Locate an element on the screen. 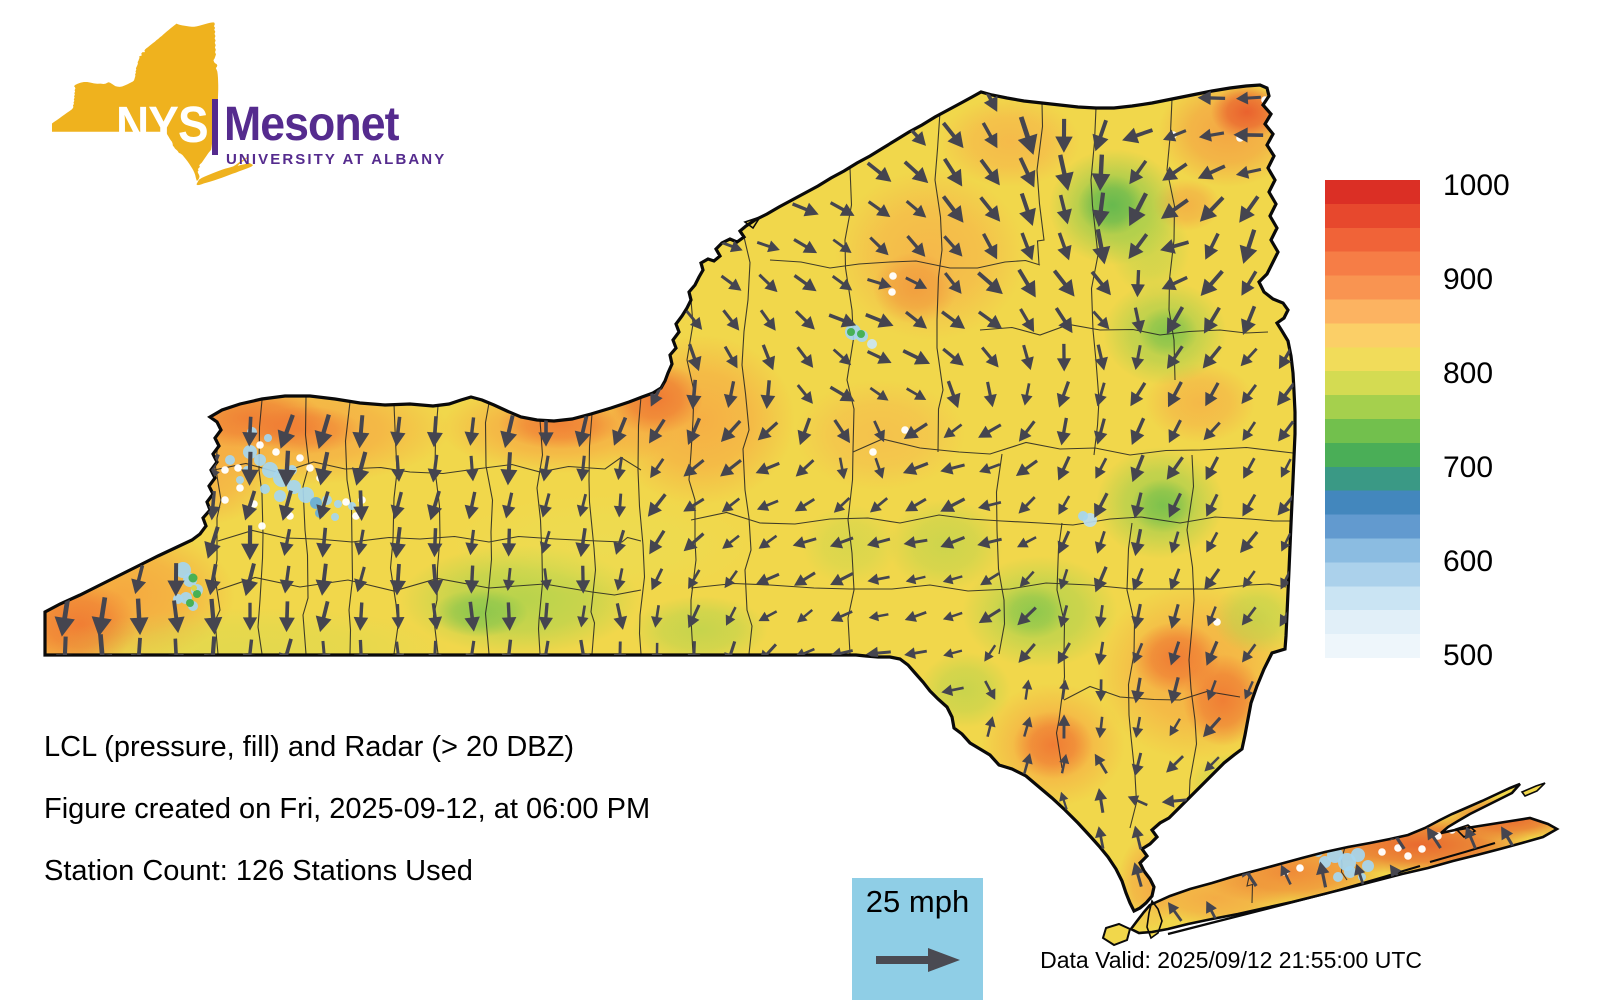  colorbar-tick-label: 500 is located at coordinates (1468, 655).